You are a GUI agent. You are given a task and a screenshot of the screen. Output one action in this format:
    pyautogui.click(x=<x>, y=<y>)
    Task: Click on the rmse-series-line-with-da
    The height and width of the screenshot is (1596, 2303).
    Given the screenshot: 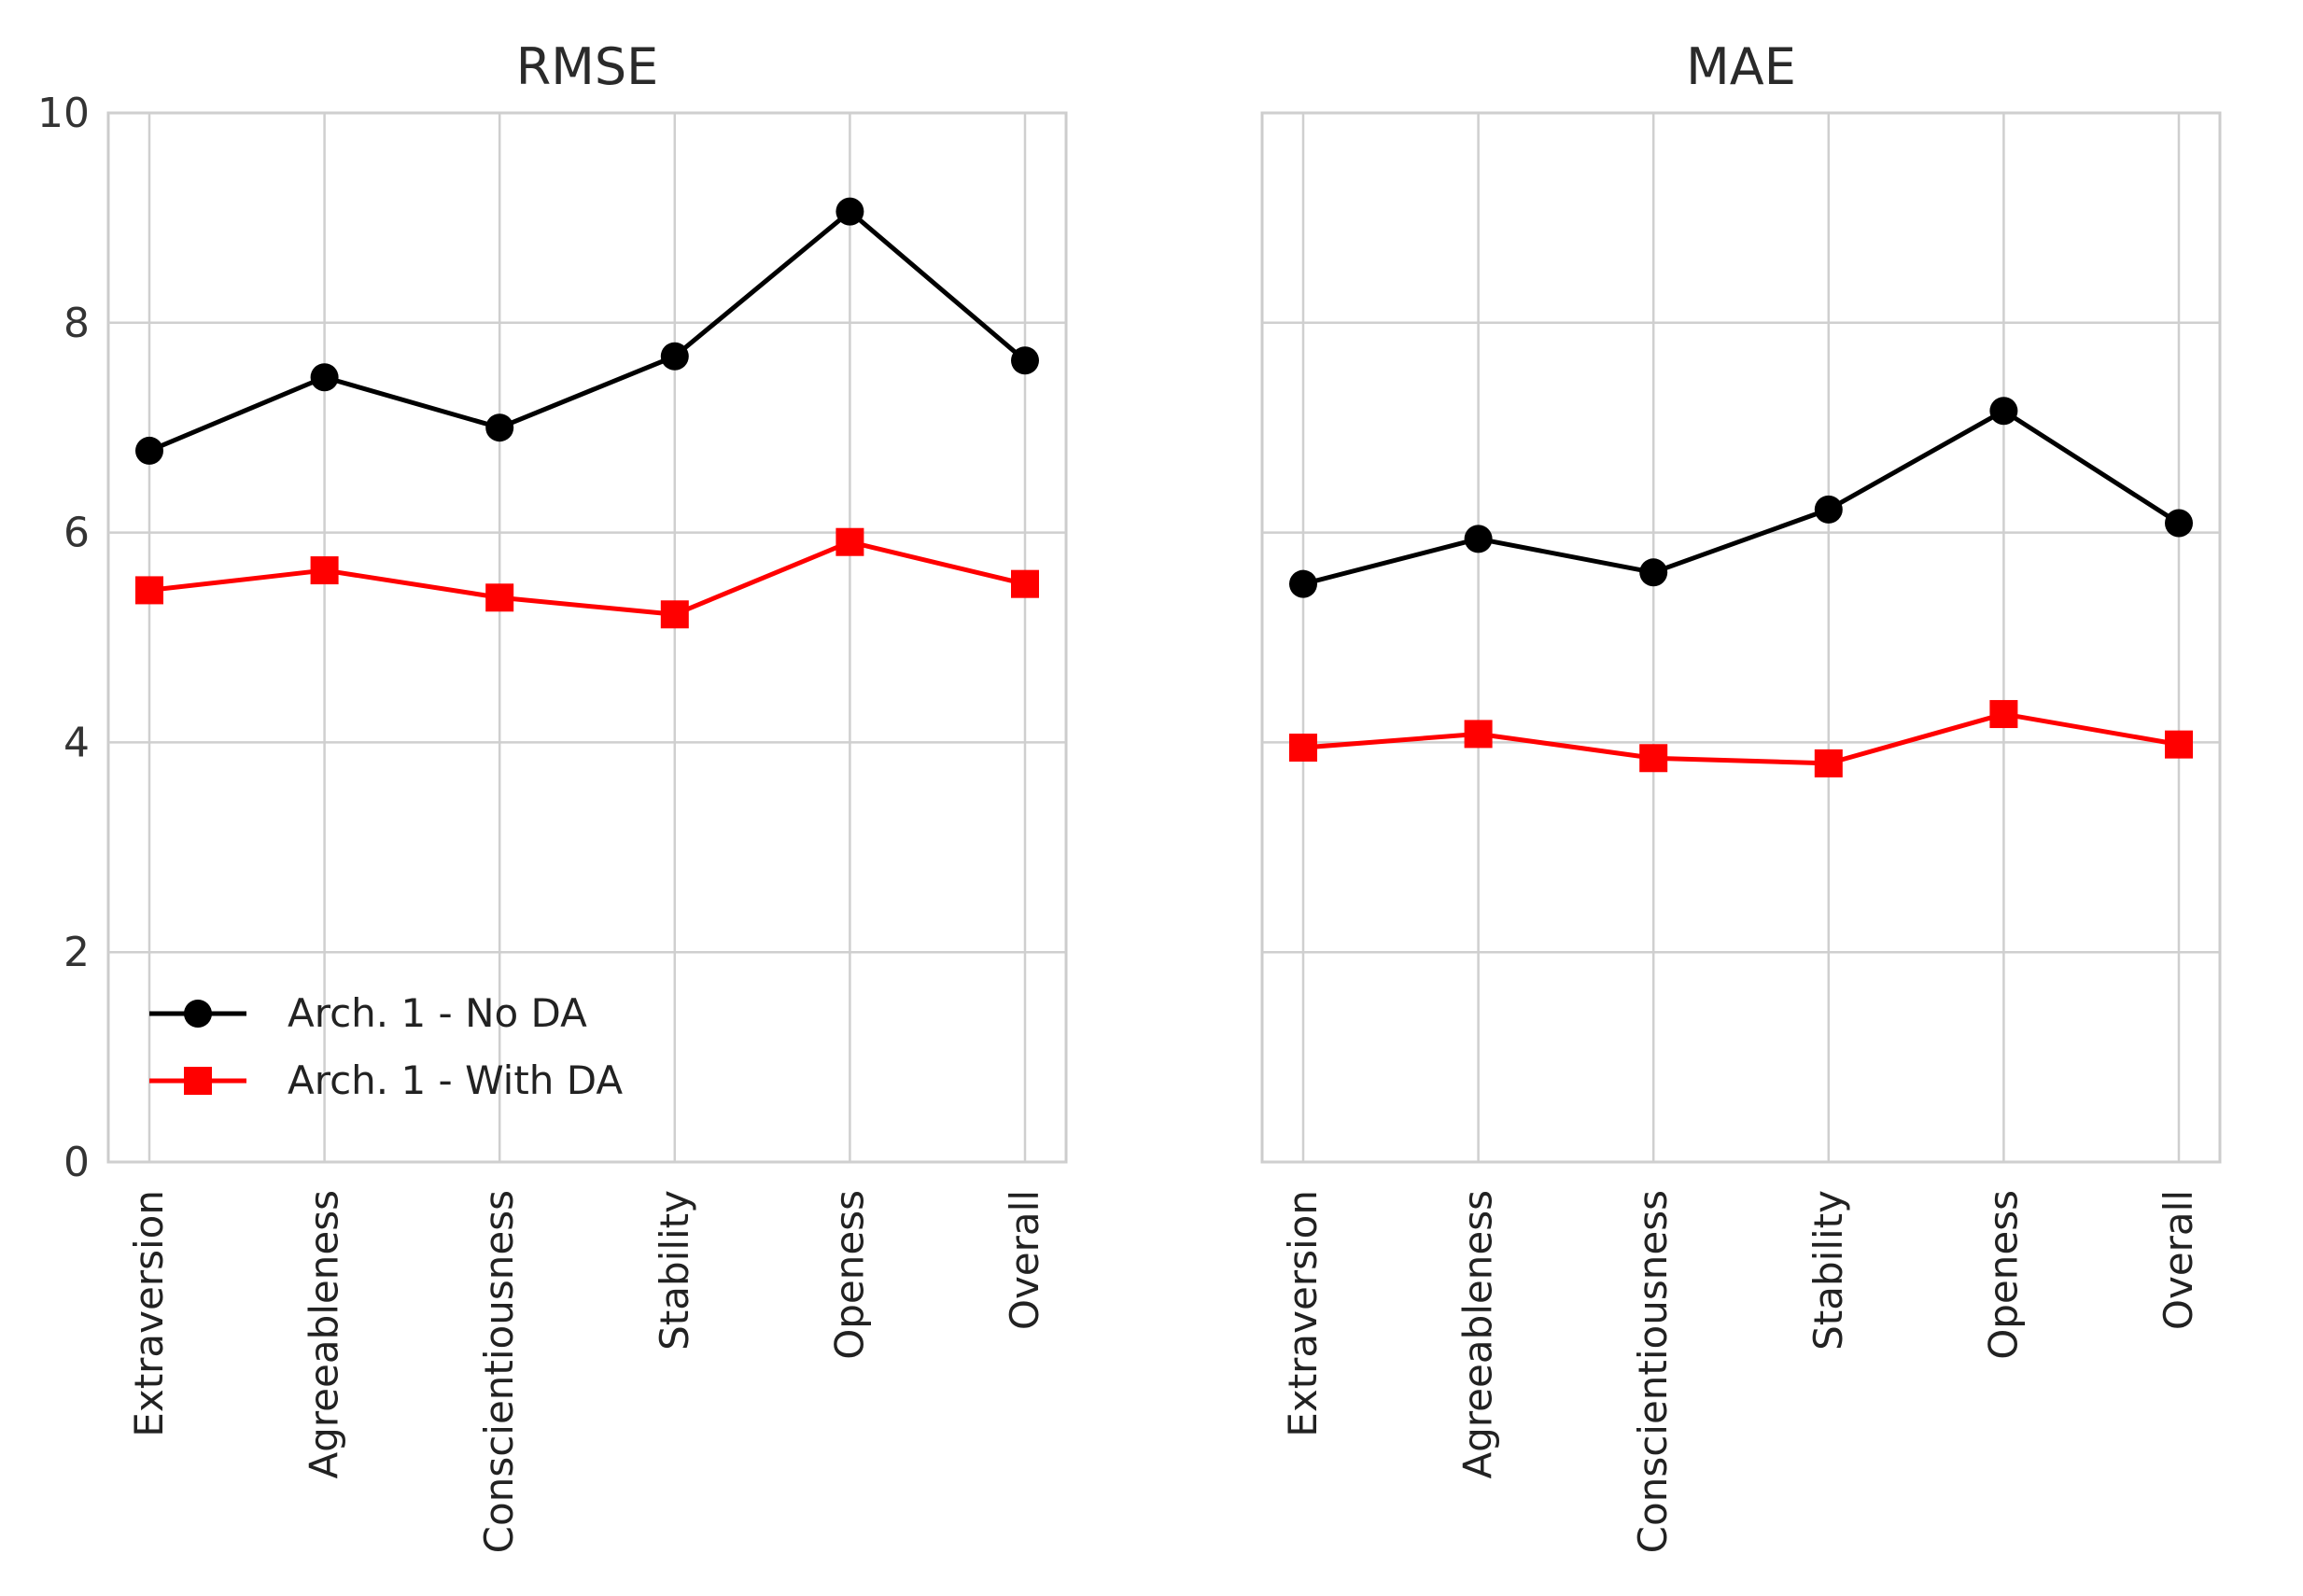 What is the action you would take?
    pyautogui.click(x=587, y=578)
    